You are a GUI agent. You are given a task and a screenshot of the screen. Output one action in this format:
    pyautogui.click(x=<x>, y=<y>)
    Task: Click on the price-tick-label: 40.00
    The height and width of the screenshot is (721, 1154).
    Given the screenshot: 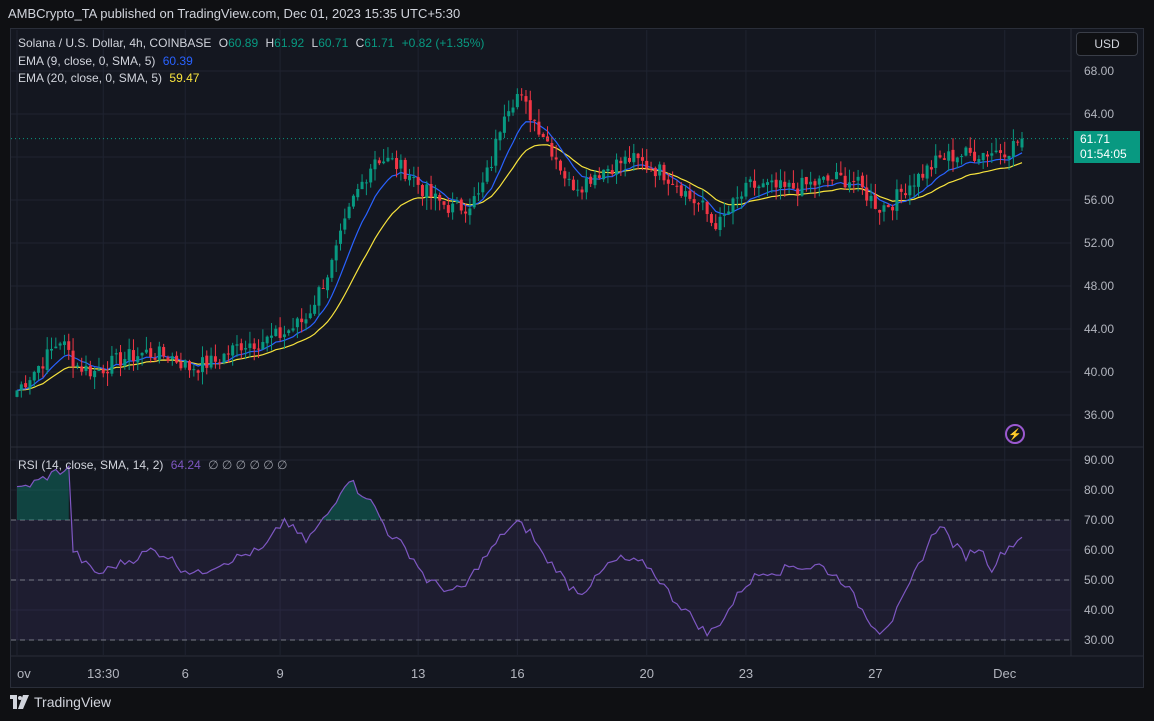 What is the action you would take?
    pyautogui.click(x=1099, y=372)
    